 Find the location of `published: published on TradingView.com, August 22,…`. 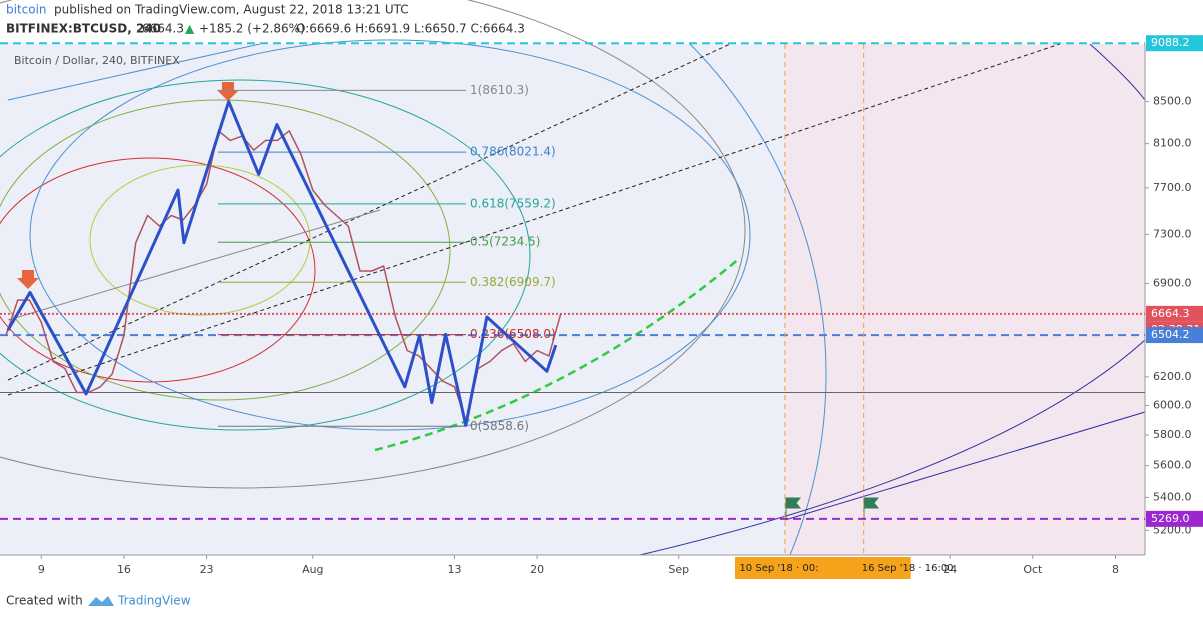

published: published on TradingView.com, August 22,… is located at coordinates (231, 10).